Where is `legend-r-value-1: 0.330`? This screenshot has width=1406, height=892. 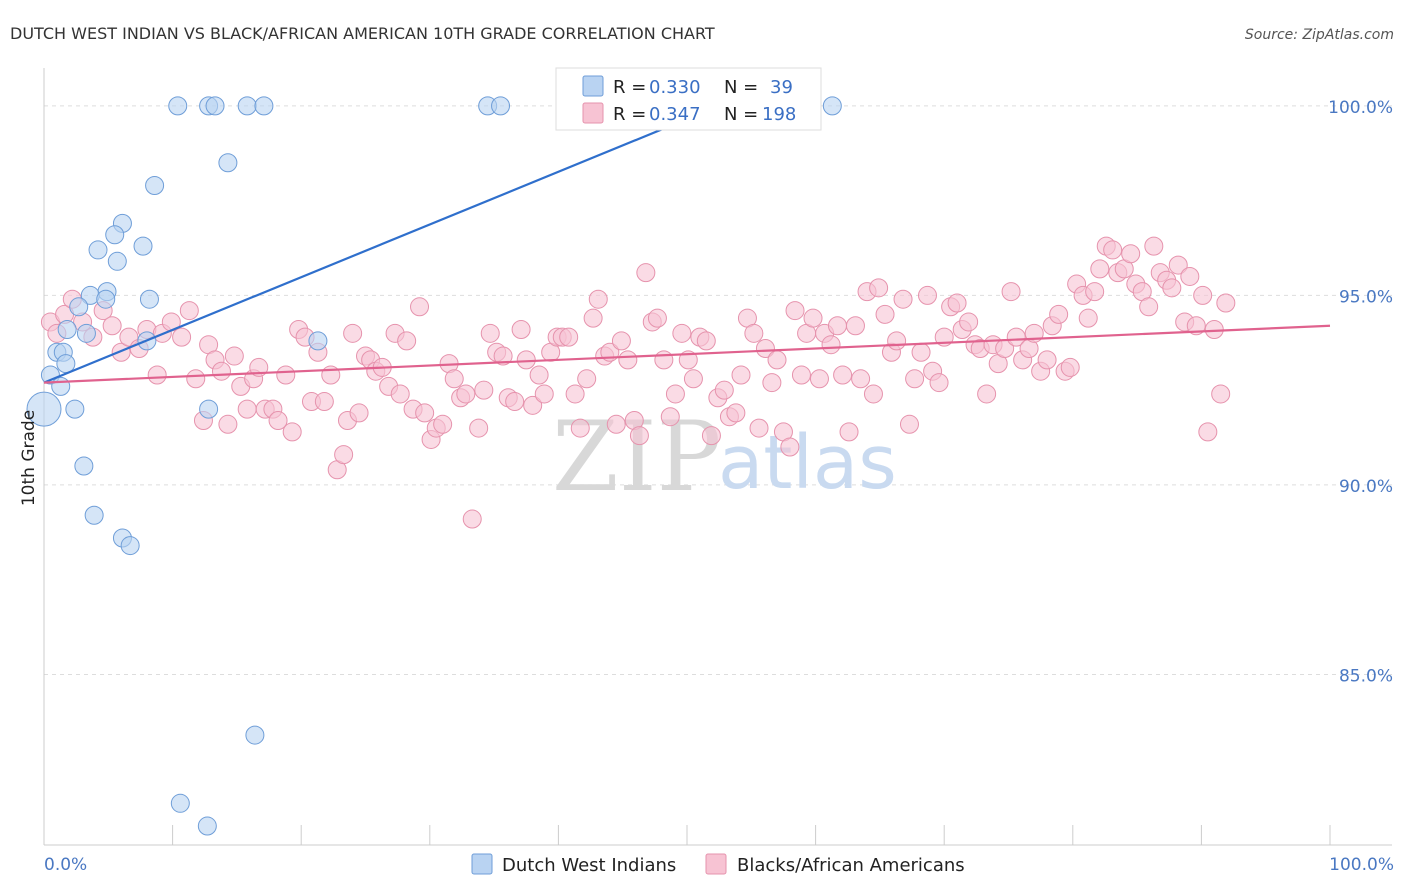
legend-r-value-1: 0.330 is located at coordinates (675, 87).